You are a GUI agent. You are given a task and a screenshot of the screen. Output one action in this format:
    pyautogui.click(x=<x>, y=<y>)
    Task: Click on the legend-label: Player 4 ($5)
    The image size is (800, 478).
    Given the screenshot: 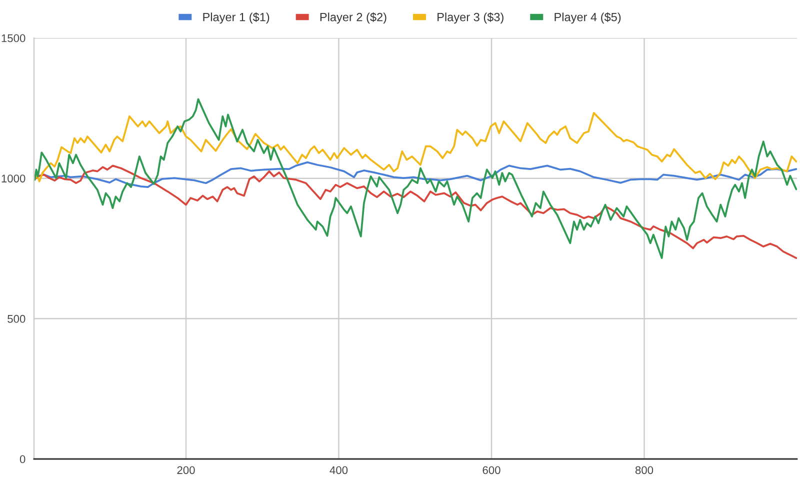 What is the action you would take?
    pyautogui.click(x=587, y=18)
    